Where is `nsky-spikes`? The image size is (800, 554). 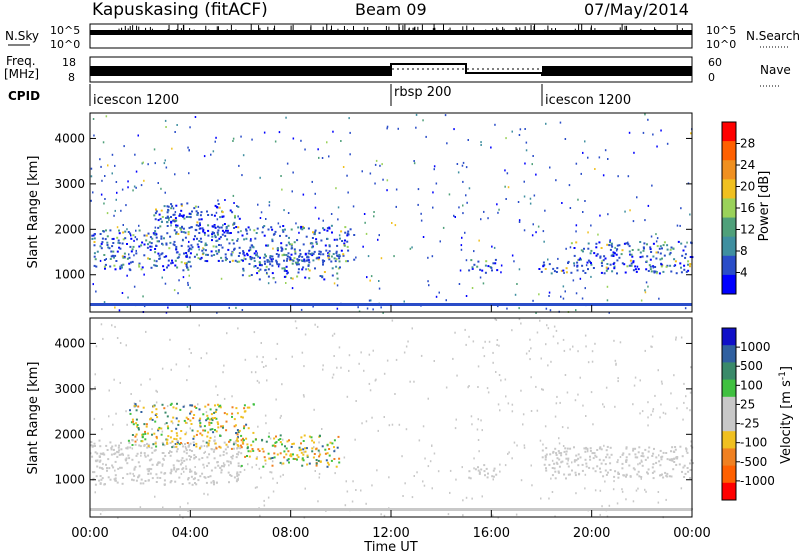
nsky-spikes is located at coordinates (400, 27).